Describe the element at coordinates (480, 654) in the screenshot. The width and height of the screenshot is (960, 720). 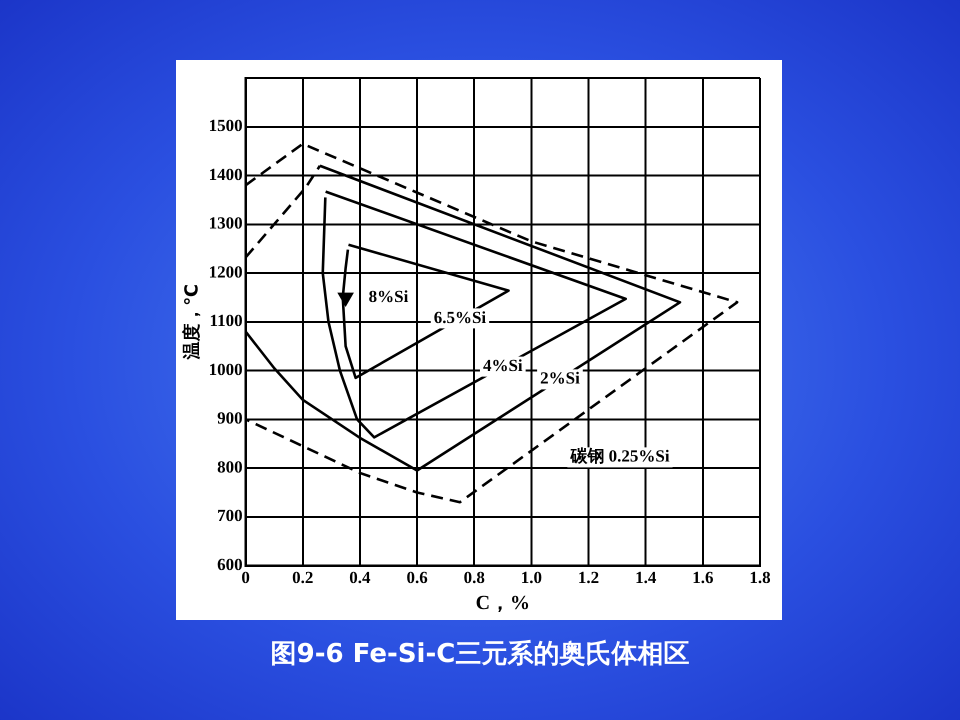
I see `text: 图9-6 Fe-Si-C三元系的奥氏体相区` at that location.